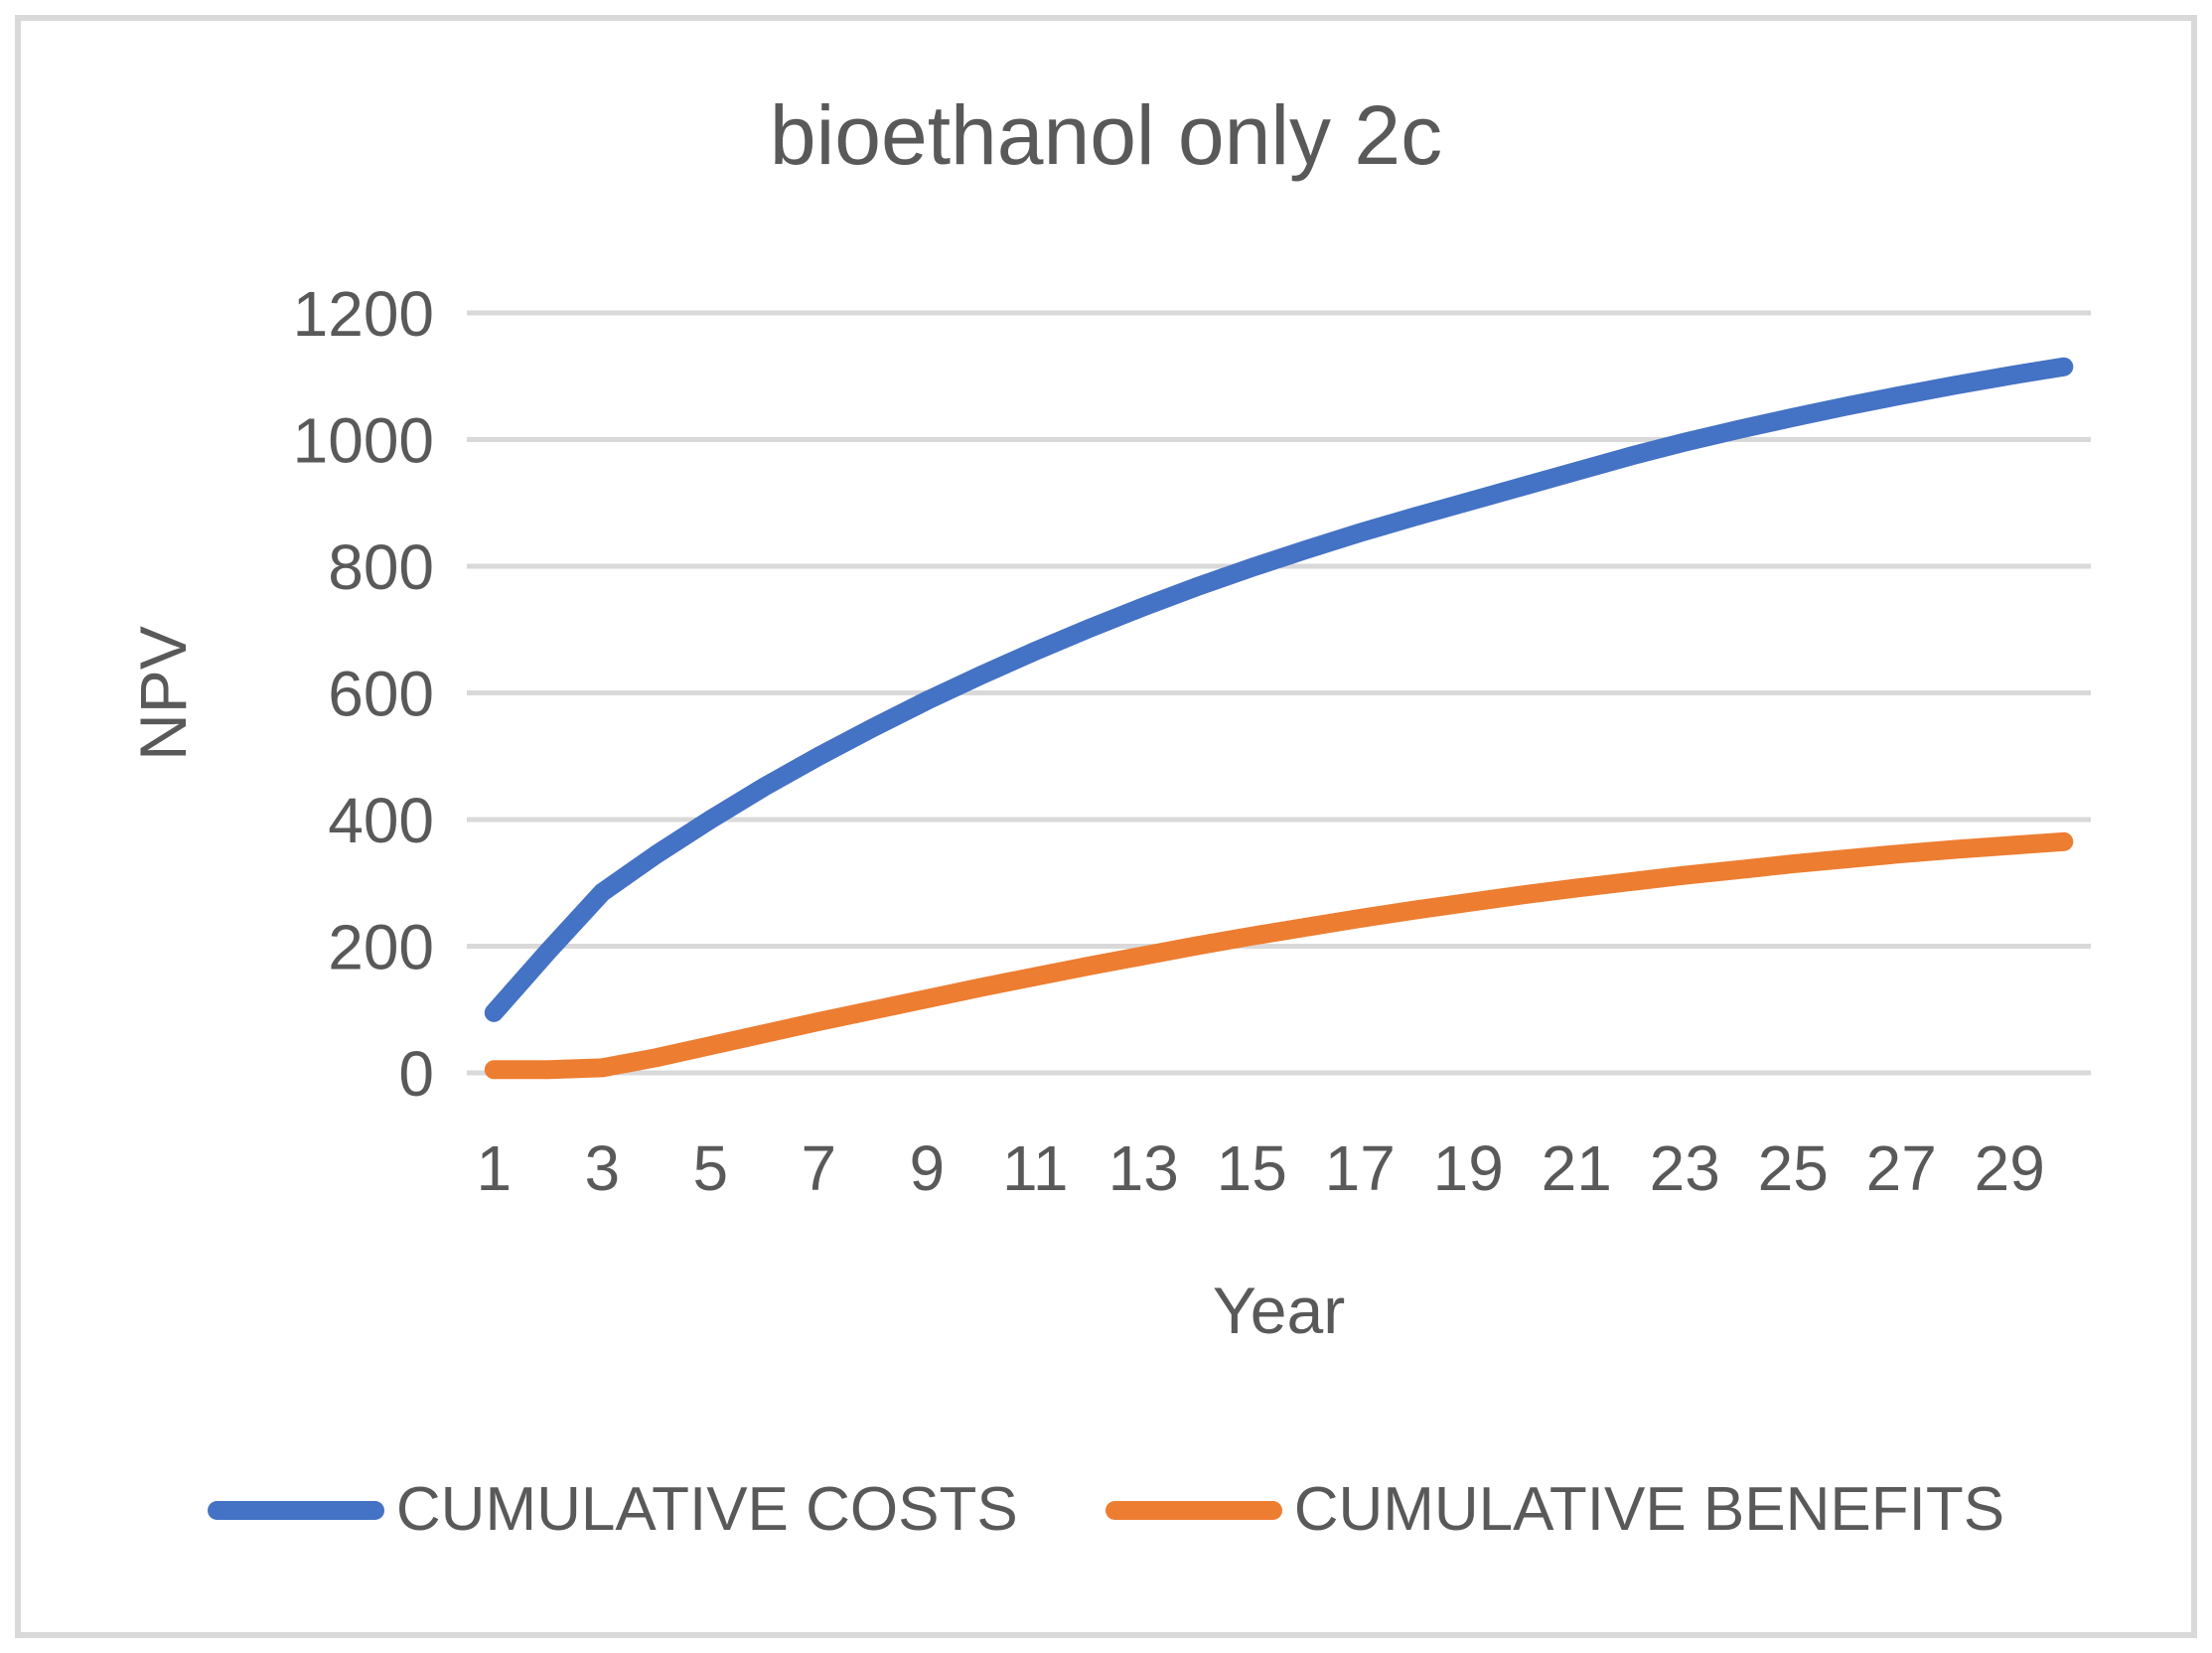 This screenshot has width=2212, height=1653. I want to click on legend-item-cumulative-benefits: CUMULATIVE BENEFITS, so click(1555, 1509).